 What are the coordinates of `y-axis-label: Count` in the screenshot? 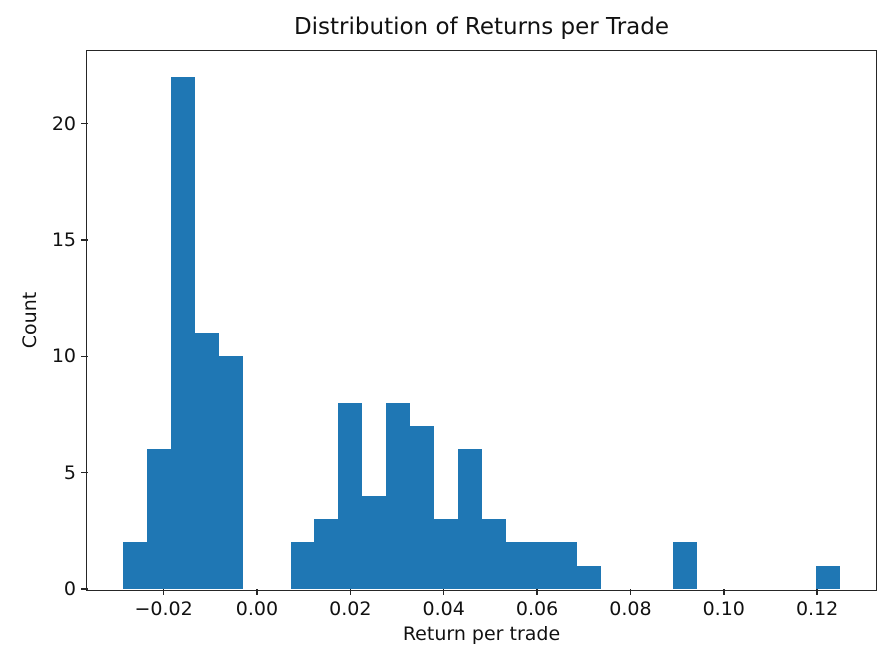 It's located at (30, 320).